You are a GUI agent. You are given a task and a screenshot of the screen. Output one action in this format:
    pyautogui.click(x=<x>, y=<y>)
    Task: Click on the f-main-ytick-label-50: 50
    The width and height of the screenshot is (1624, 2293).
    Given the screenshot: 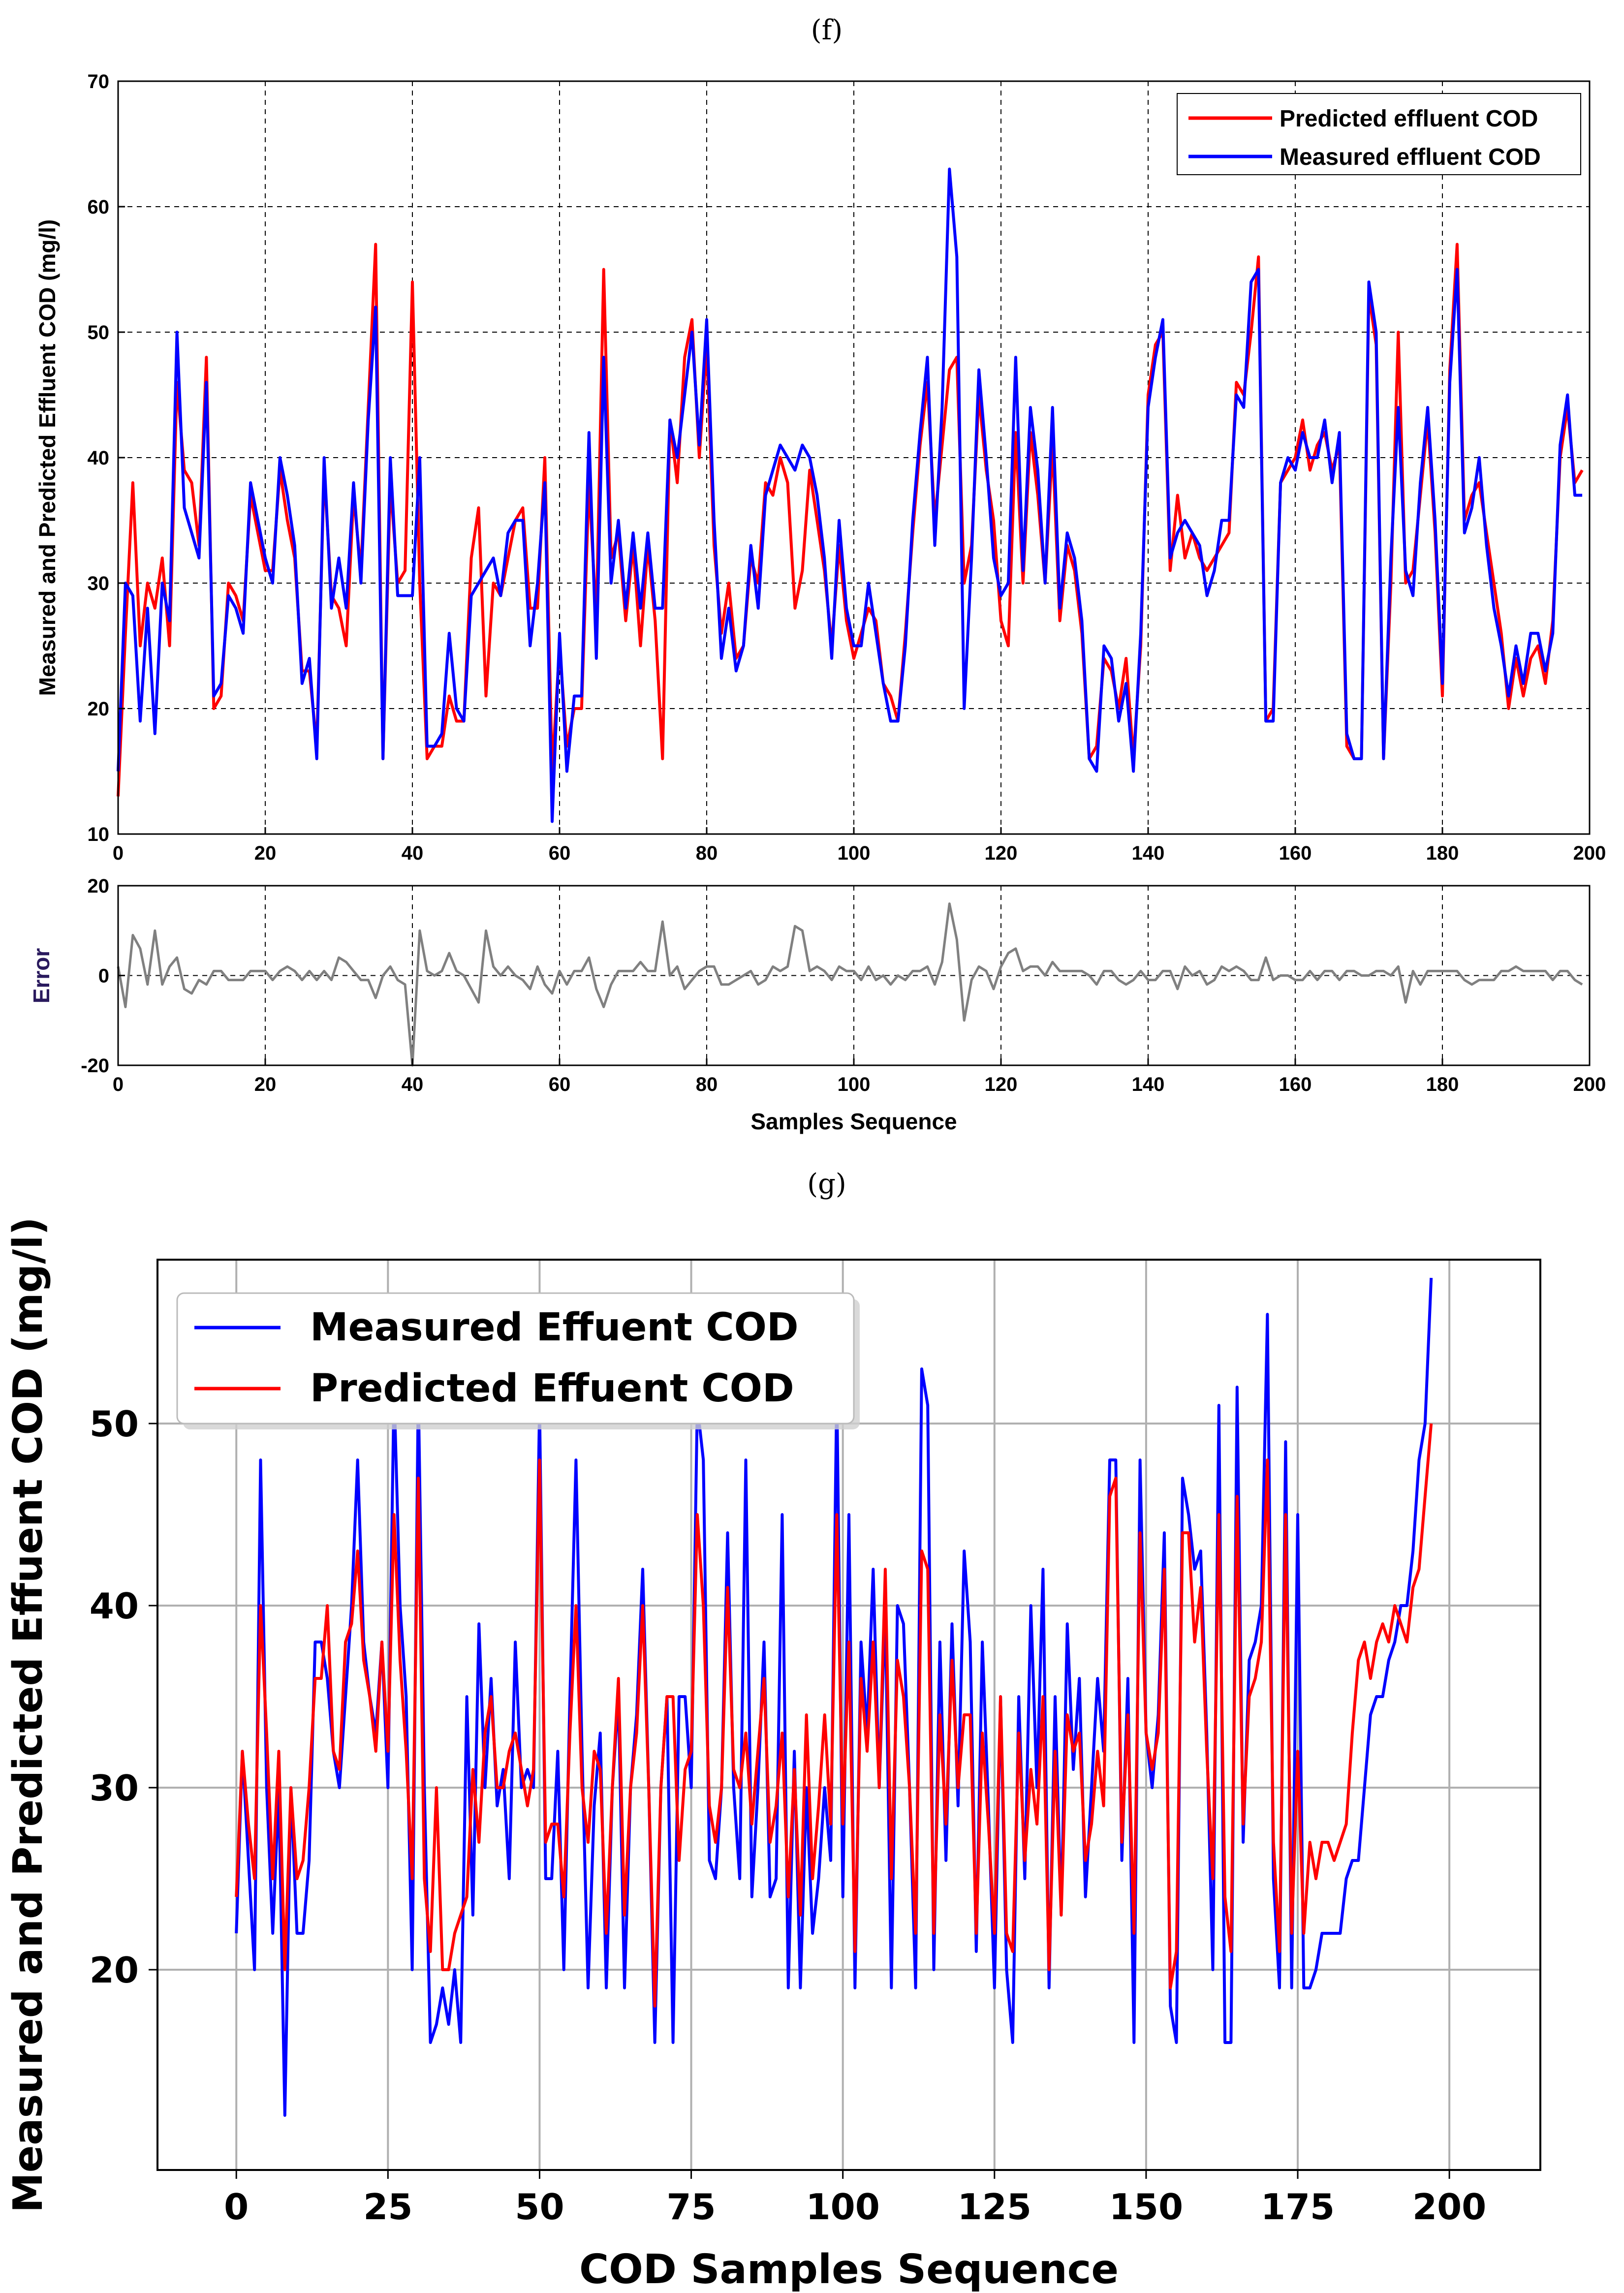 What is the action you would take?
    pyautogui.click(x=99, y=332)
    